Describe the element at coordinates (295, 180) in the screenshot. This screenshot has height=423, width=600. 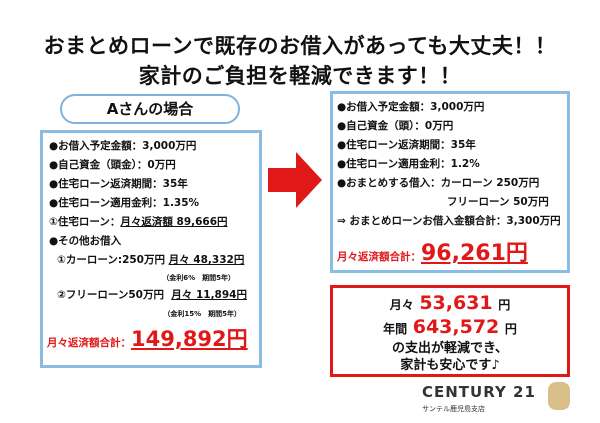
I see `arrow-right-icon` at that location.